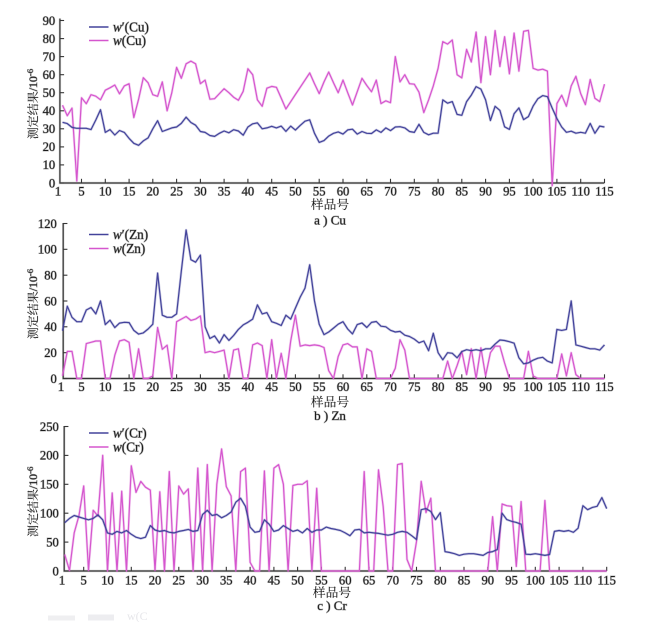 The image size is (665, 622). Describe the element at coordinates (330, 220) in the screenshot. I see `svg-text: a ) Cu` at that location.